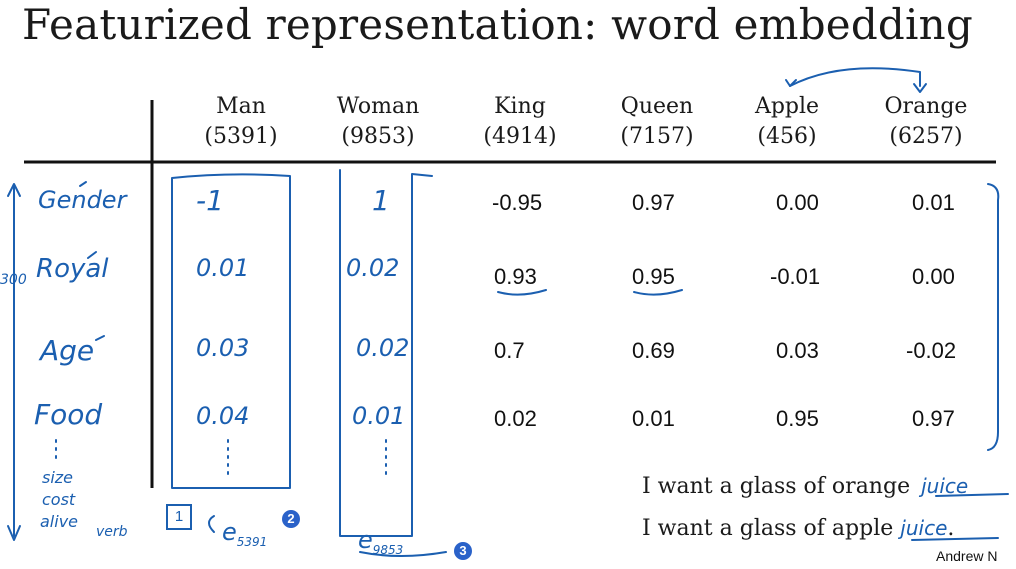 Image resolution: width=1016 pixels, height=569 pixels. What do you see at coordinates (920, 88) in the screenshot?
I see `orange-arrow-icon` at bounding box center [920, 88].